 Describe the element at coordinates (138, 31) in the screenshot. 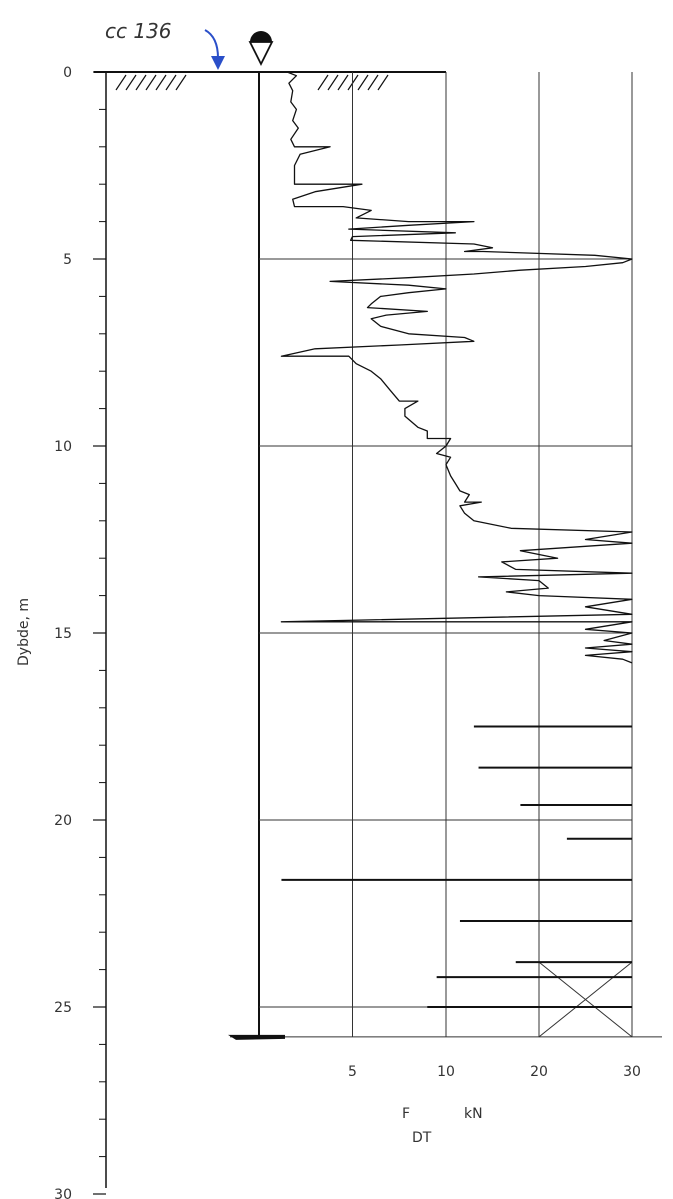

I see `annotation-text: cc 136` at that location.